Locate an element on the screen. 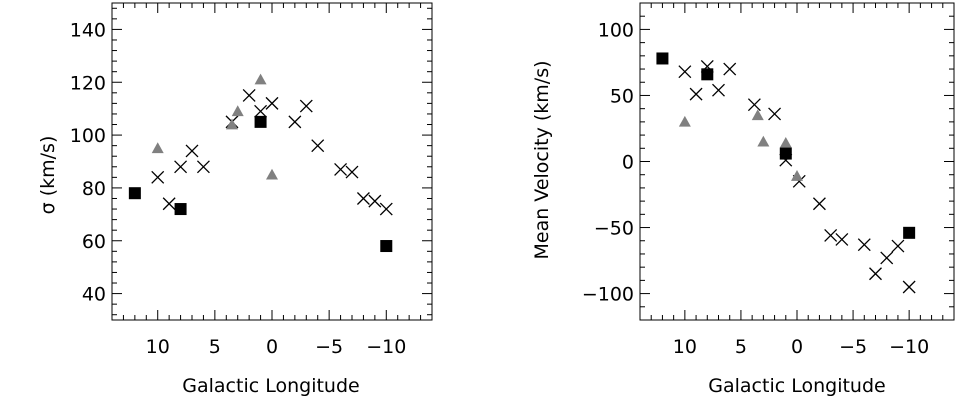  mean-velocity-panel-ytick-label: 50 is located at coordinates (622, 96).